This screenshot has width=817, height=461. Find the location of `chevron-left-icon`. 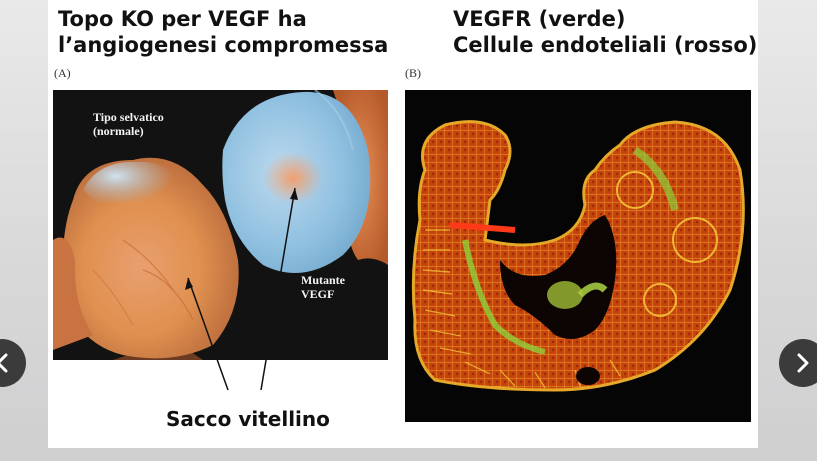

chevron-left-icon is located at coordinates (4, 363).